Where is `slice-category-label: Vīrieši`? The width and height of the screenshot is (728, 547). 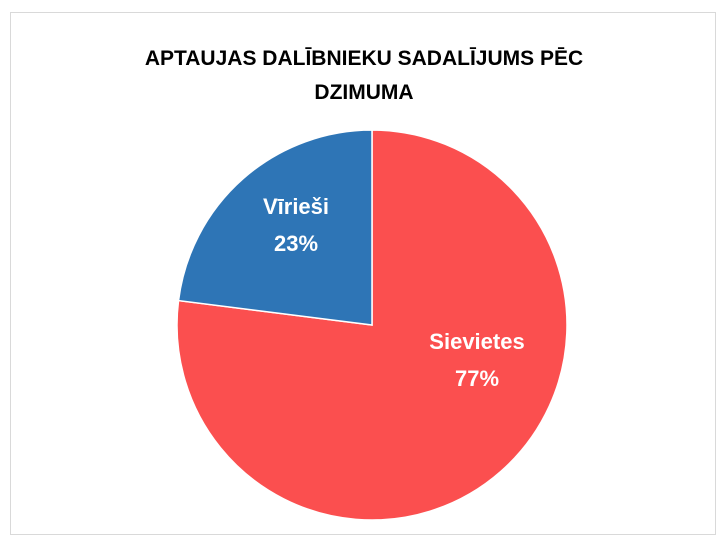
slice-category-label: Vīrieši is located at coordinates (296, 206).